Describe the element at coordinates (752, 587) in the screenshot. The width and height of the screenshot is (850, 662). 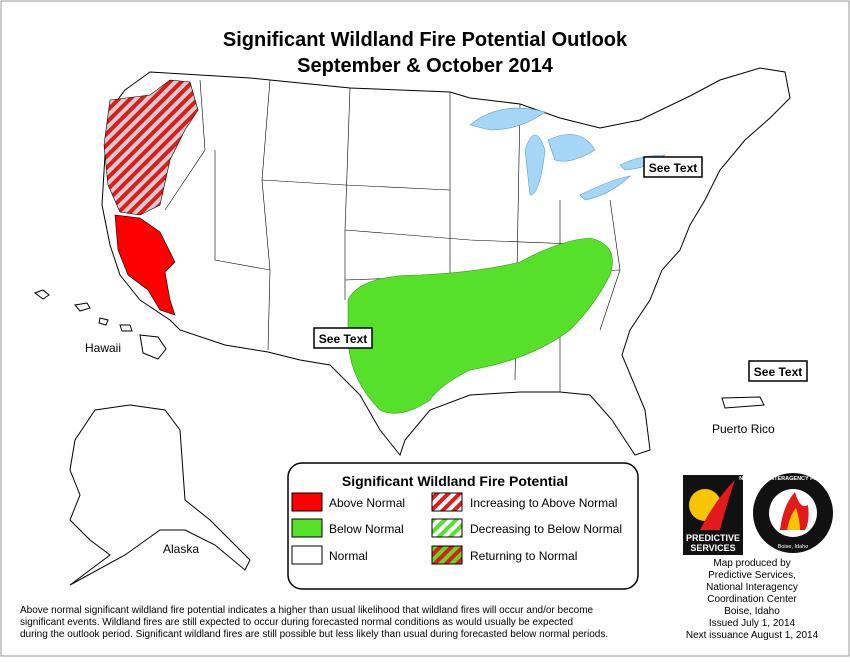
I see `credit-line: National Interagency` at that location.